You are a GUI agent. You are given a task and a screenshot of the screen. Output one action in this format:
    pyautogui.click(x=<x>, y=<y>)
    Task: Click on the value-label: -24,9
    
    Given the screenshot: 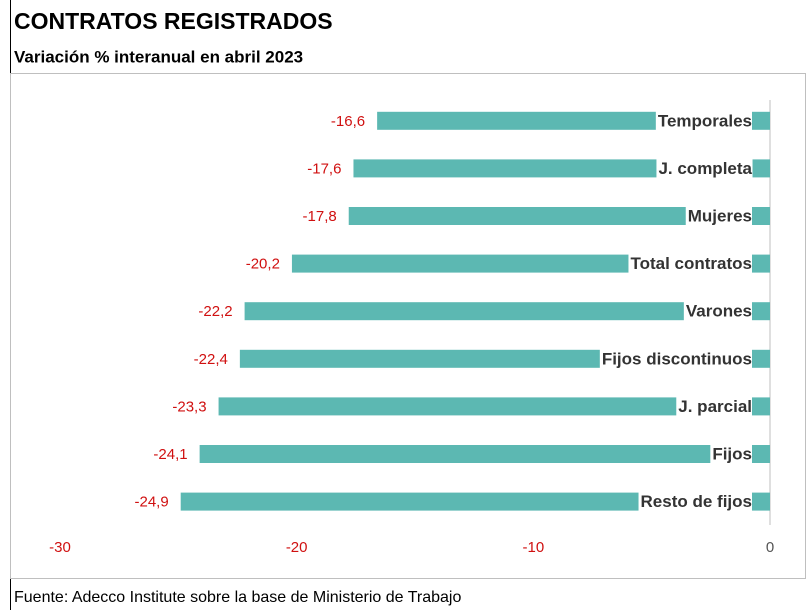 What is the action you would take?
    pyautogui.click(x=151, y=502)
    